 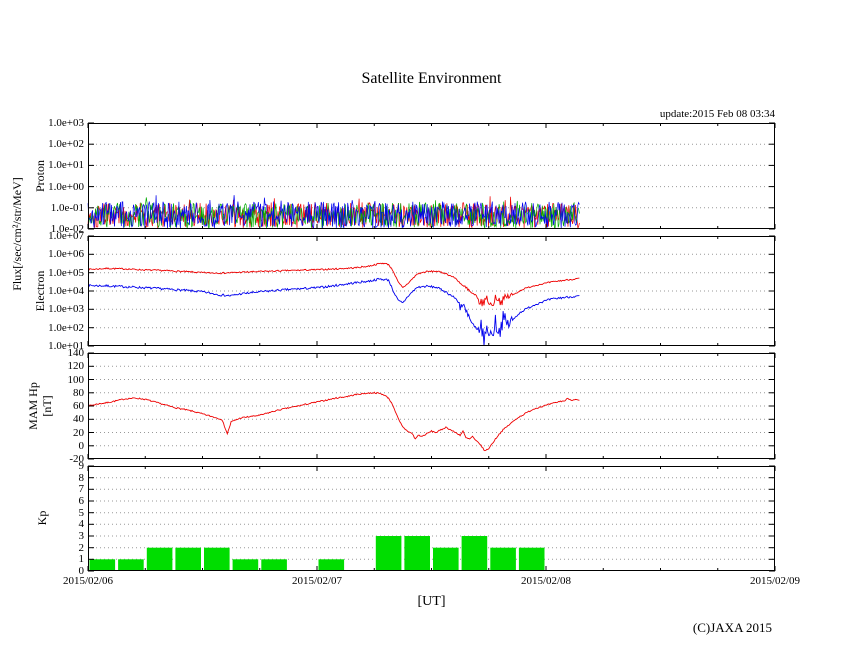 I want to click on electron-axis-label: Electron, so click(x=40, y=291).